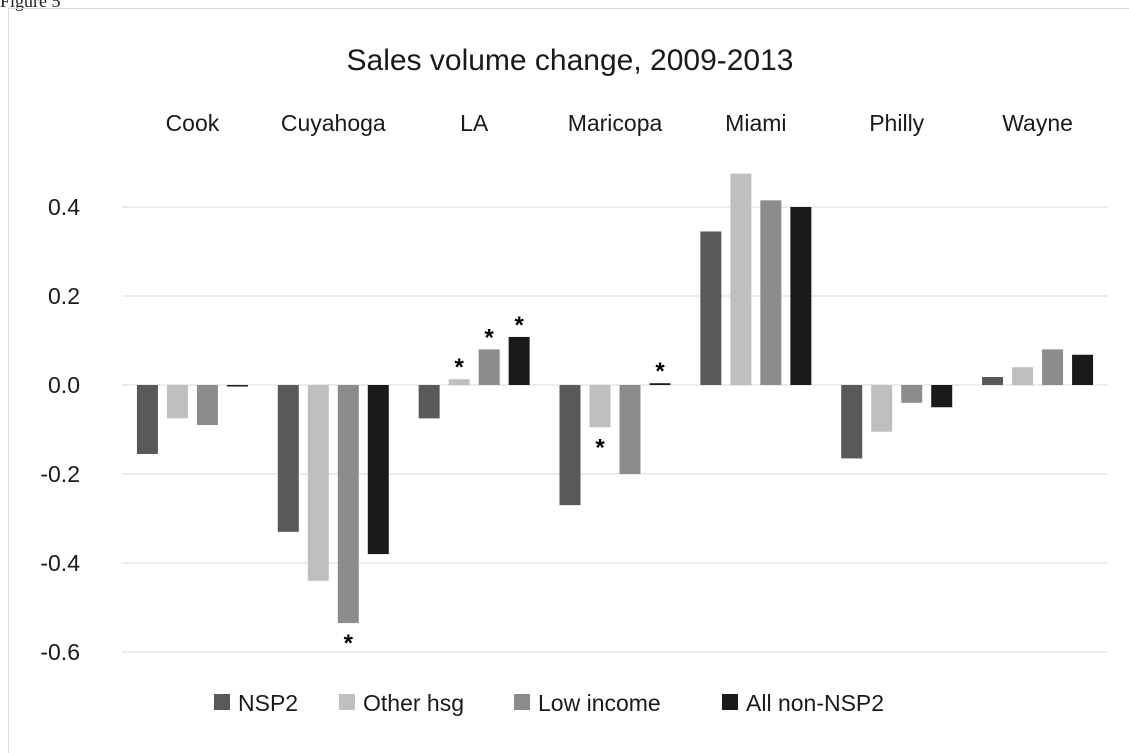 Image resolution: width=1129 pixels, height=753 pixels. What do you see at coordinates (333, 123) in the screenshot?
I see `category-label: Cuyahoga` at bounding box center [333, 123].